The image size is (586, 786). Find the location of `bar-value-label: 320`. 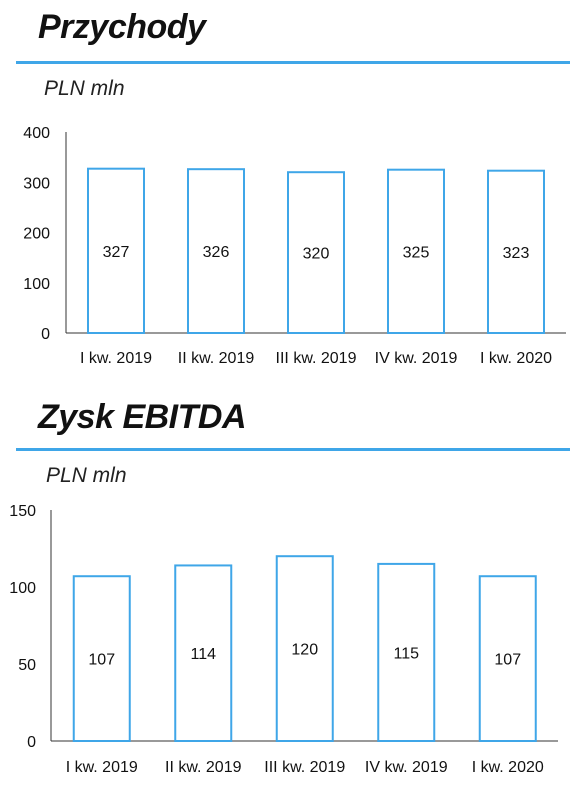

bar-value-label: 320 is located at coordinates (316, 254).